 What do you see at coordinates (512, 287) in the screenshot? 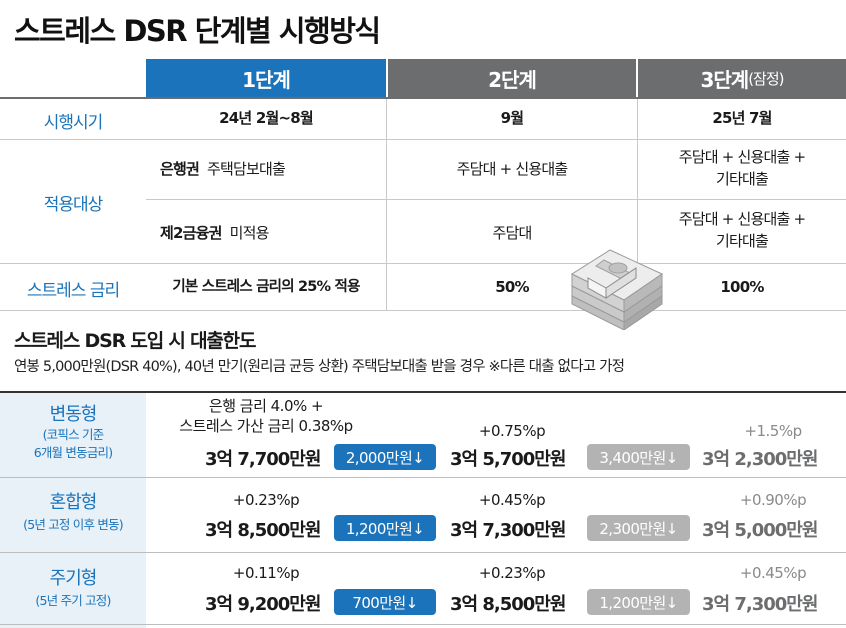
I see `stress-rate-stage-2: 50%` at bounding box center [512, 287].